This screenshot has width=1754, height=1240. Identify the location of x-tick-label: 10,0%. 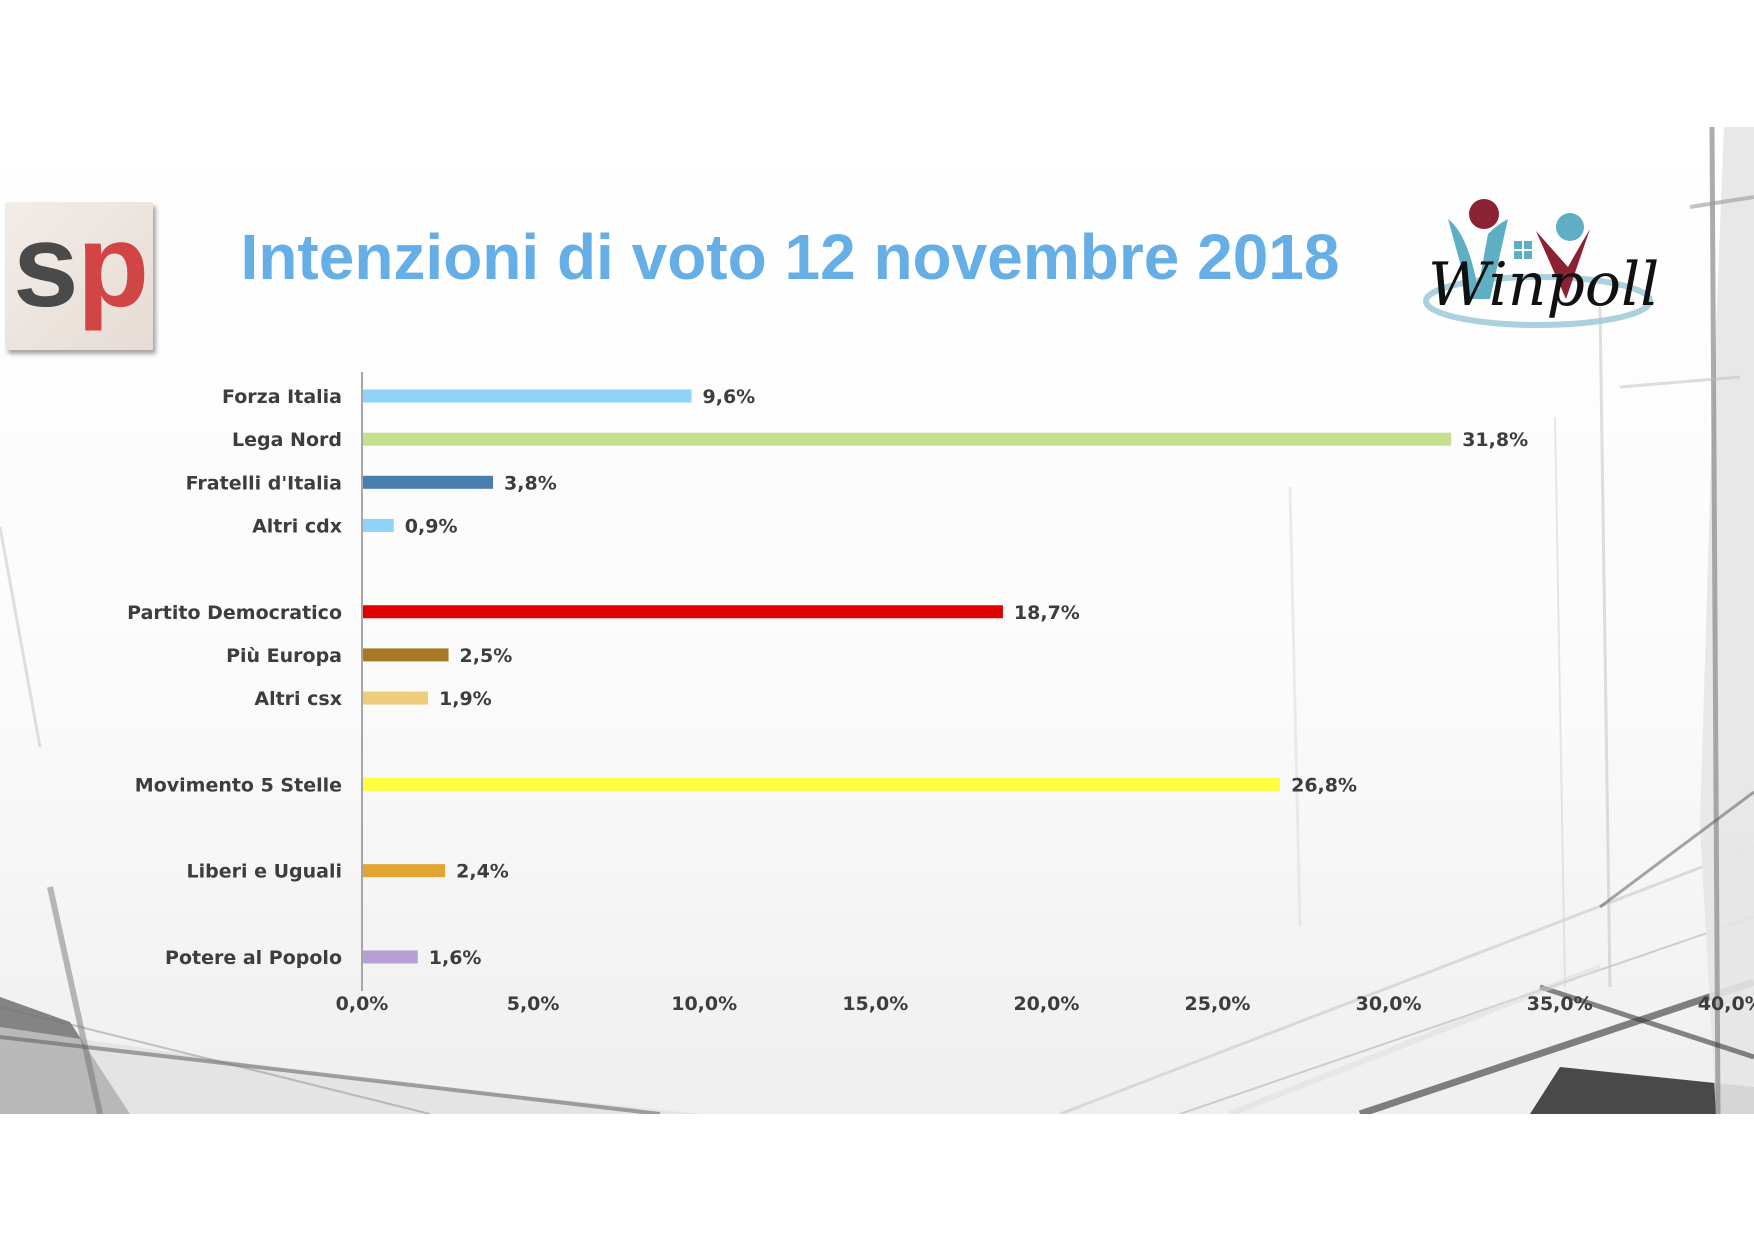
(704, 1004).